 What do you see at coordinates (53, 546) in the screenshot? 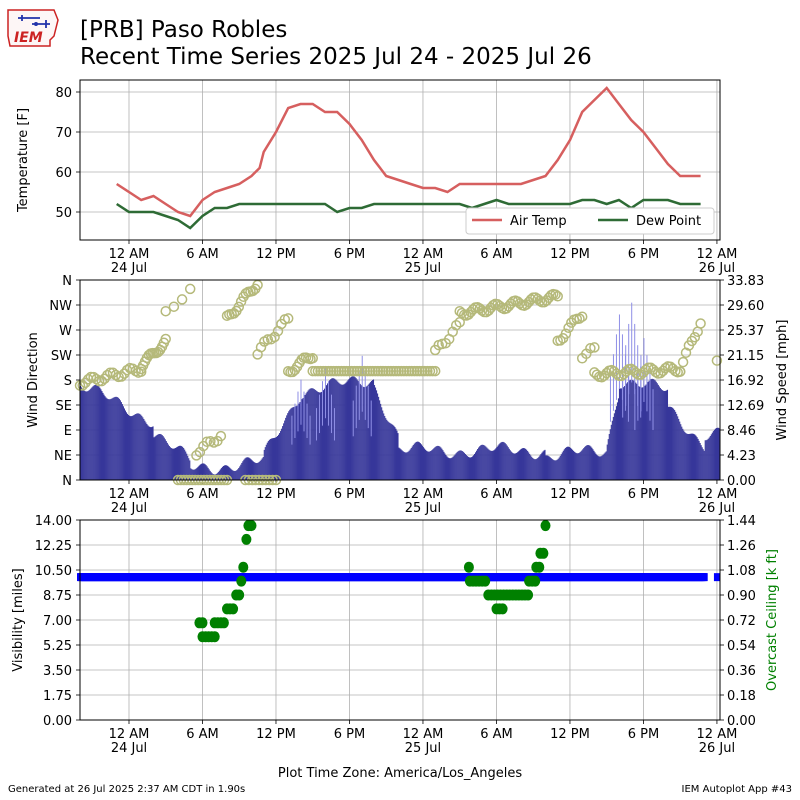
I see `y-tick-label-visibility: 12.25` at bounding box center [53, 546].